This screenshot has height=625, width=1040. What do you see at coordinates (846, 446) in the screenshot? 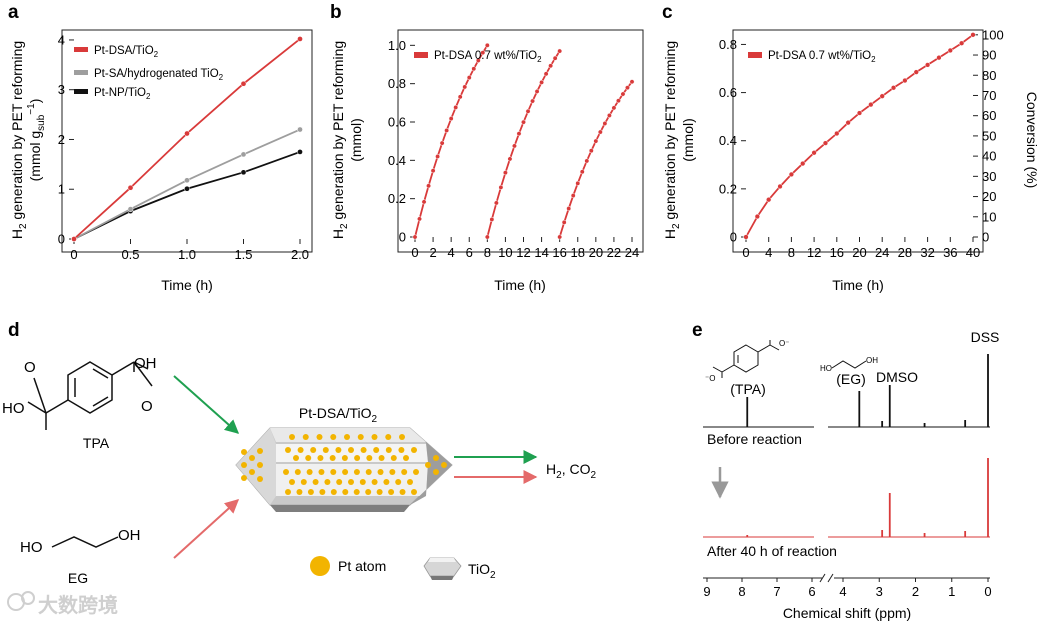
I see `nmr-traces` at bounding box center [846, 446].